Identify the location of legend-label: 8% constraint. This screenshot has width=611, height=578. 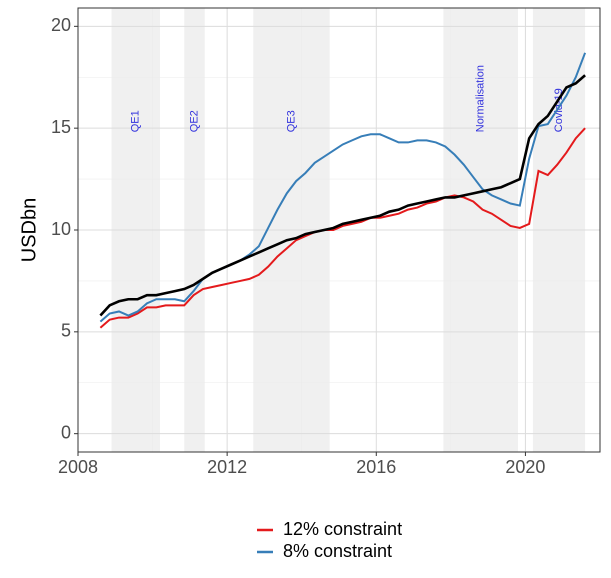
(337, 551).